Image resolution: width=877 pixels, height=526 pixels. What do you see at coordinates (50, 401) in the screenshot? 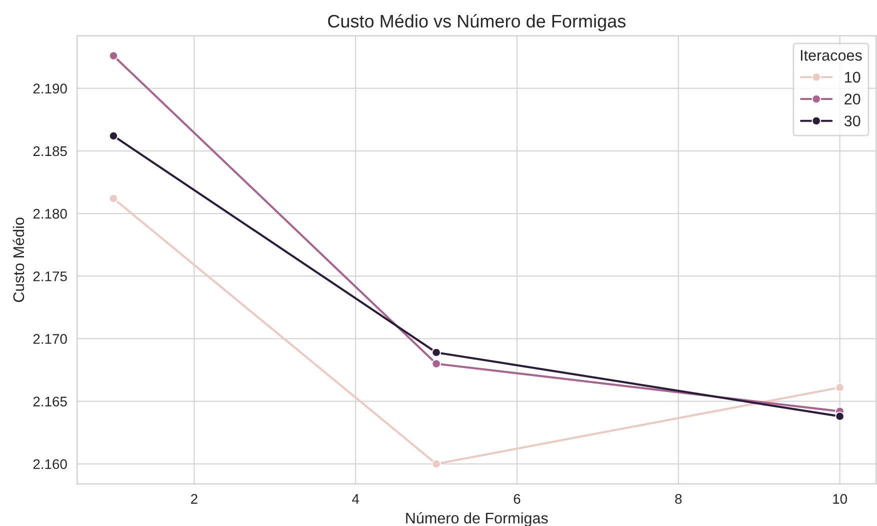
I see `y-tick-label: 2.165` at bounding box center [50, 401].